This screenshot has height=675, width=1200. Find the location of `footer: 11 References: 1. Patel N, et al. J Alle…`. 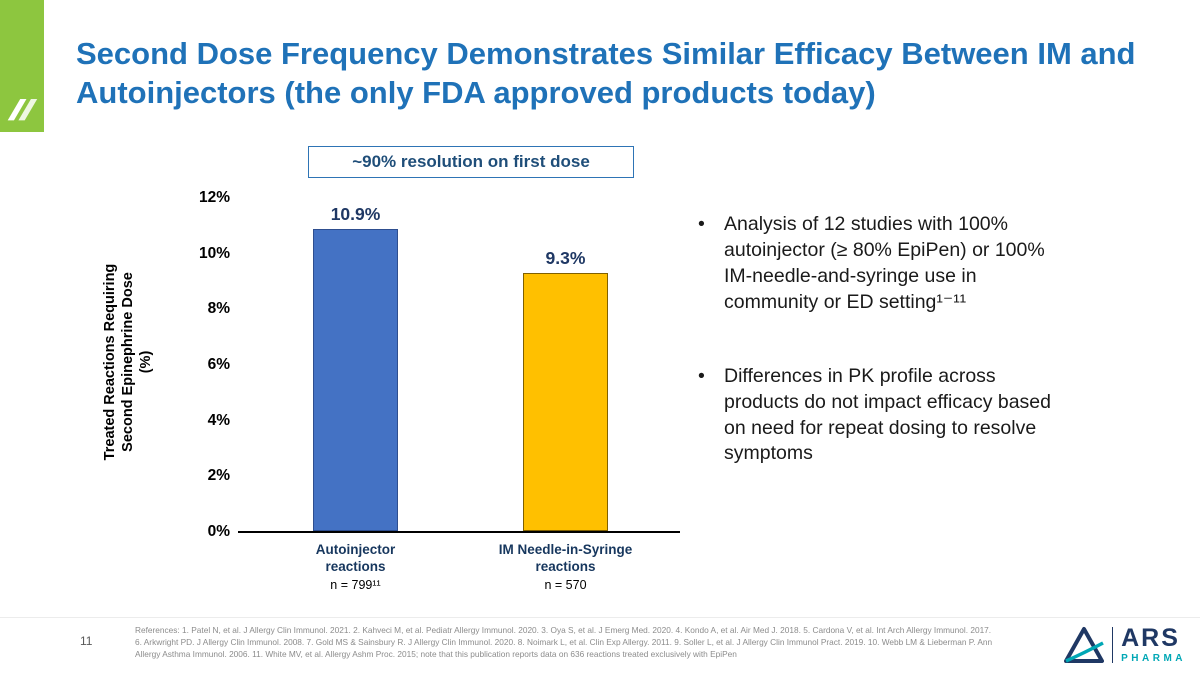

footer: 11 References: 1. Patel N, et al. J Alle… is located at coordinates (600, 646).